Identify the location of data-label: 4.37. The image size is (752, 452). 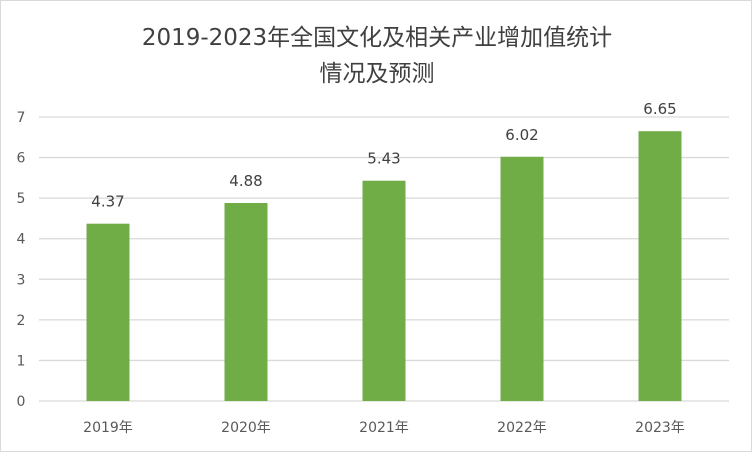
(107, 202).